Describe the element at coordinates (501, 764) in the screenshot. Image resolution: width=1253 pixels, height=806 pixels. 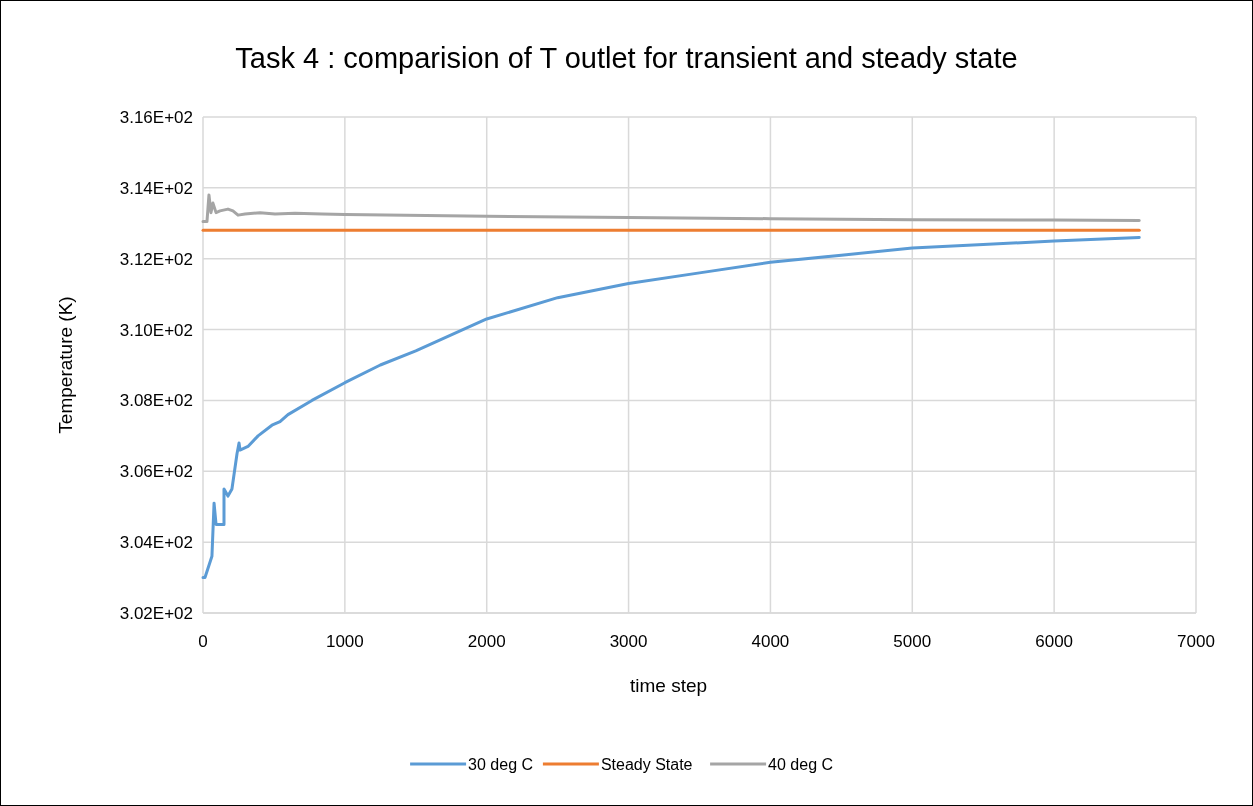
I see `legend-label: 30 deg C` at that location.